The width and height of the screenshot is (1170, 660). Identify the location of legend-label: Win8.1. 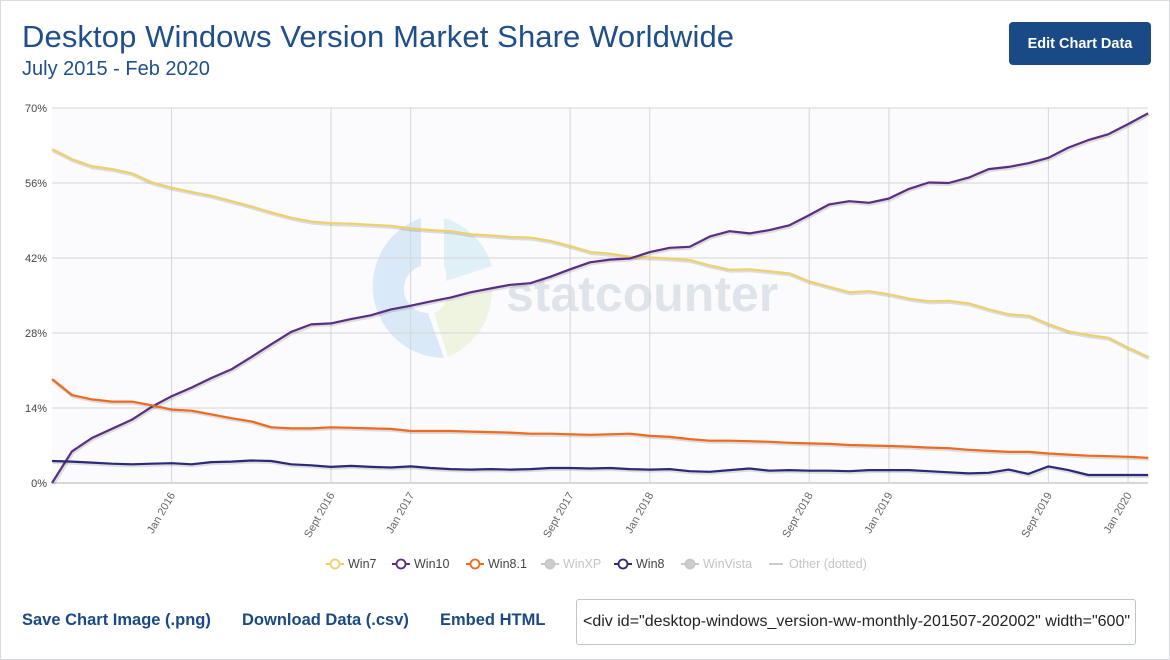
(507, 564).